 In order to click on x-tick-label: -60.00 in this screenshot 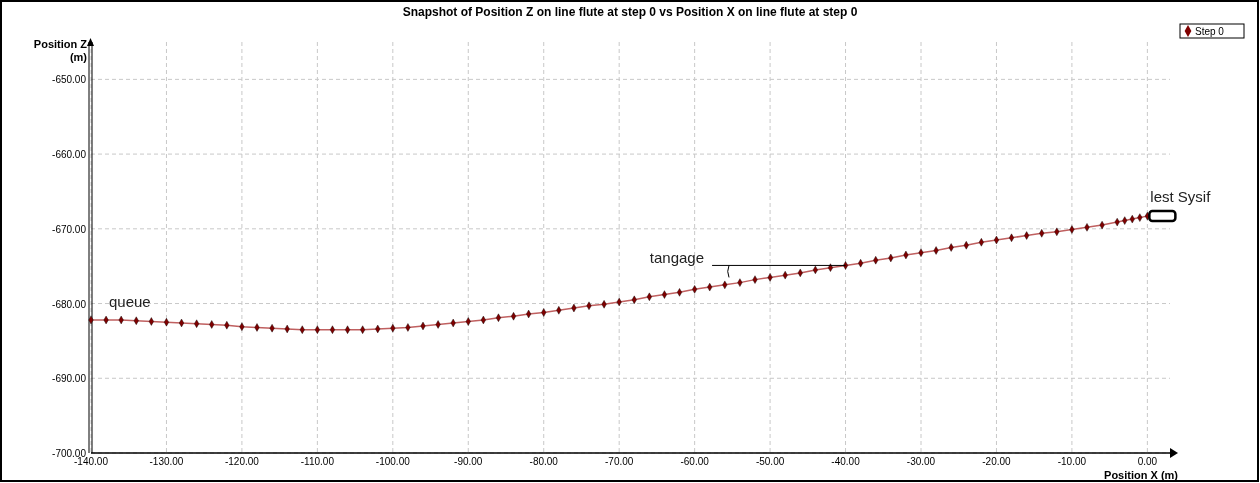, I will do `click(695, 461)`.